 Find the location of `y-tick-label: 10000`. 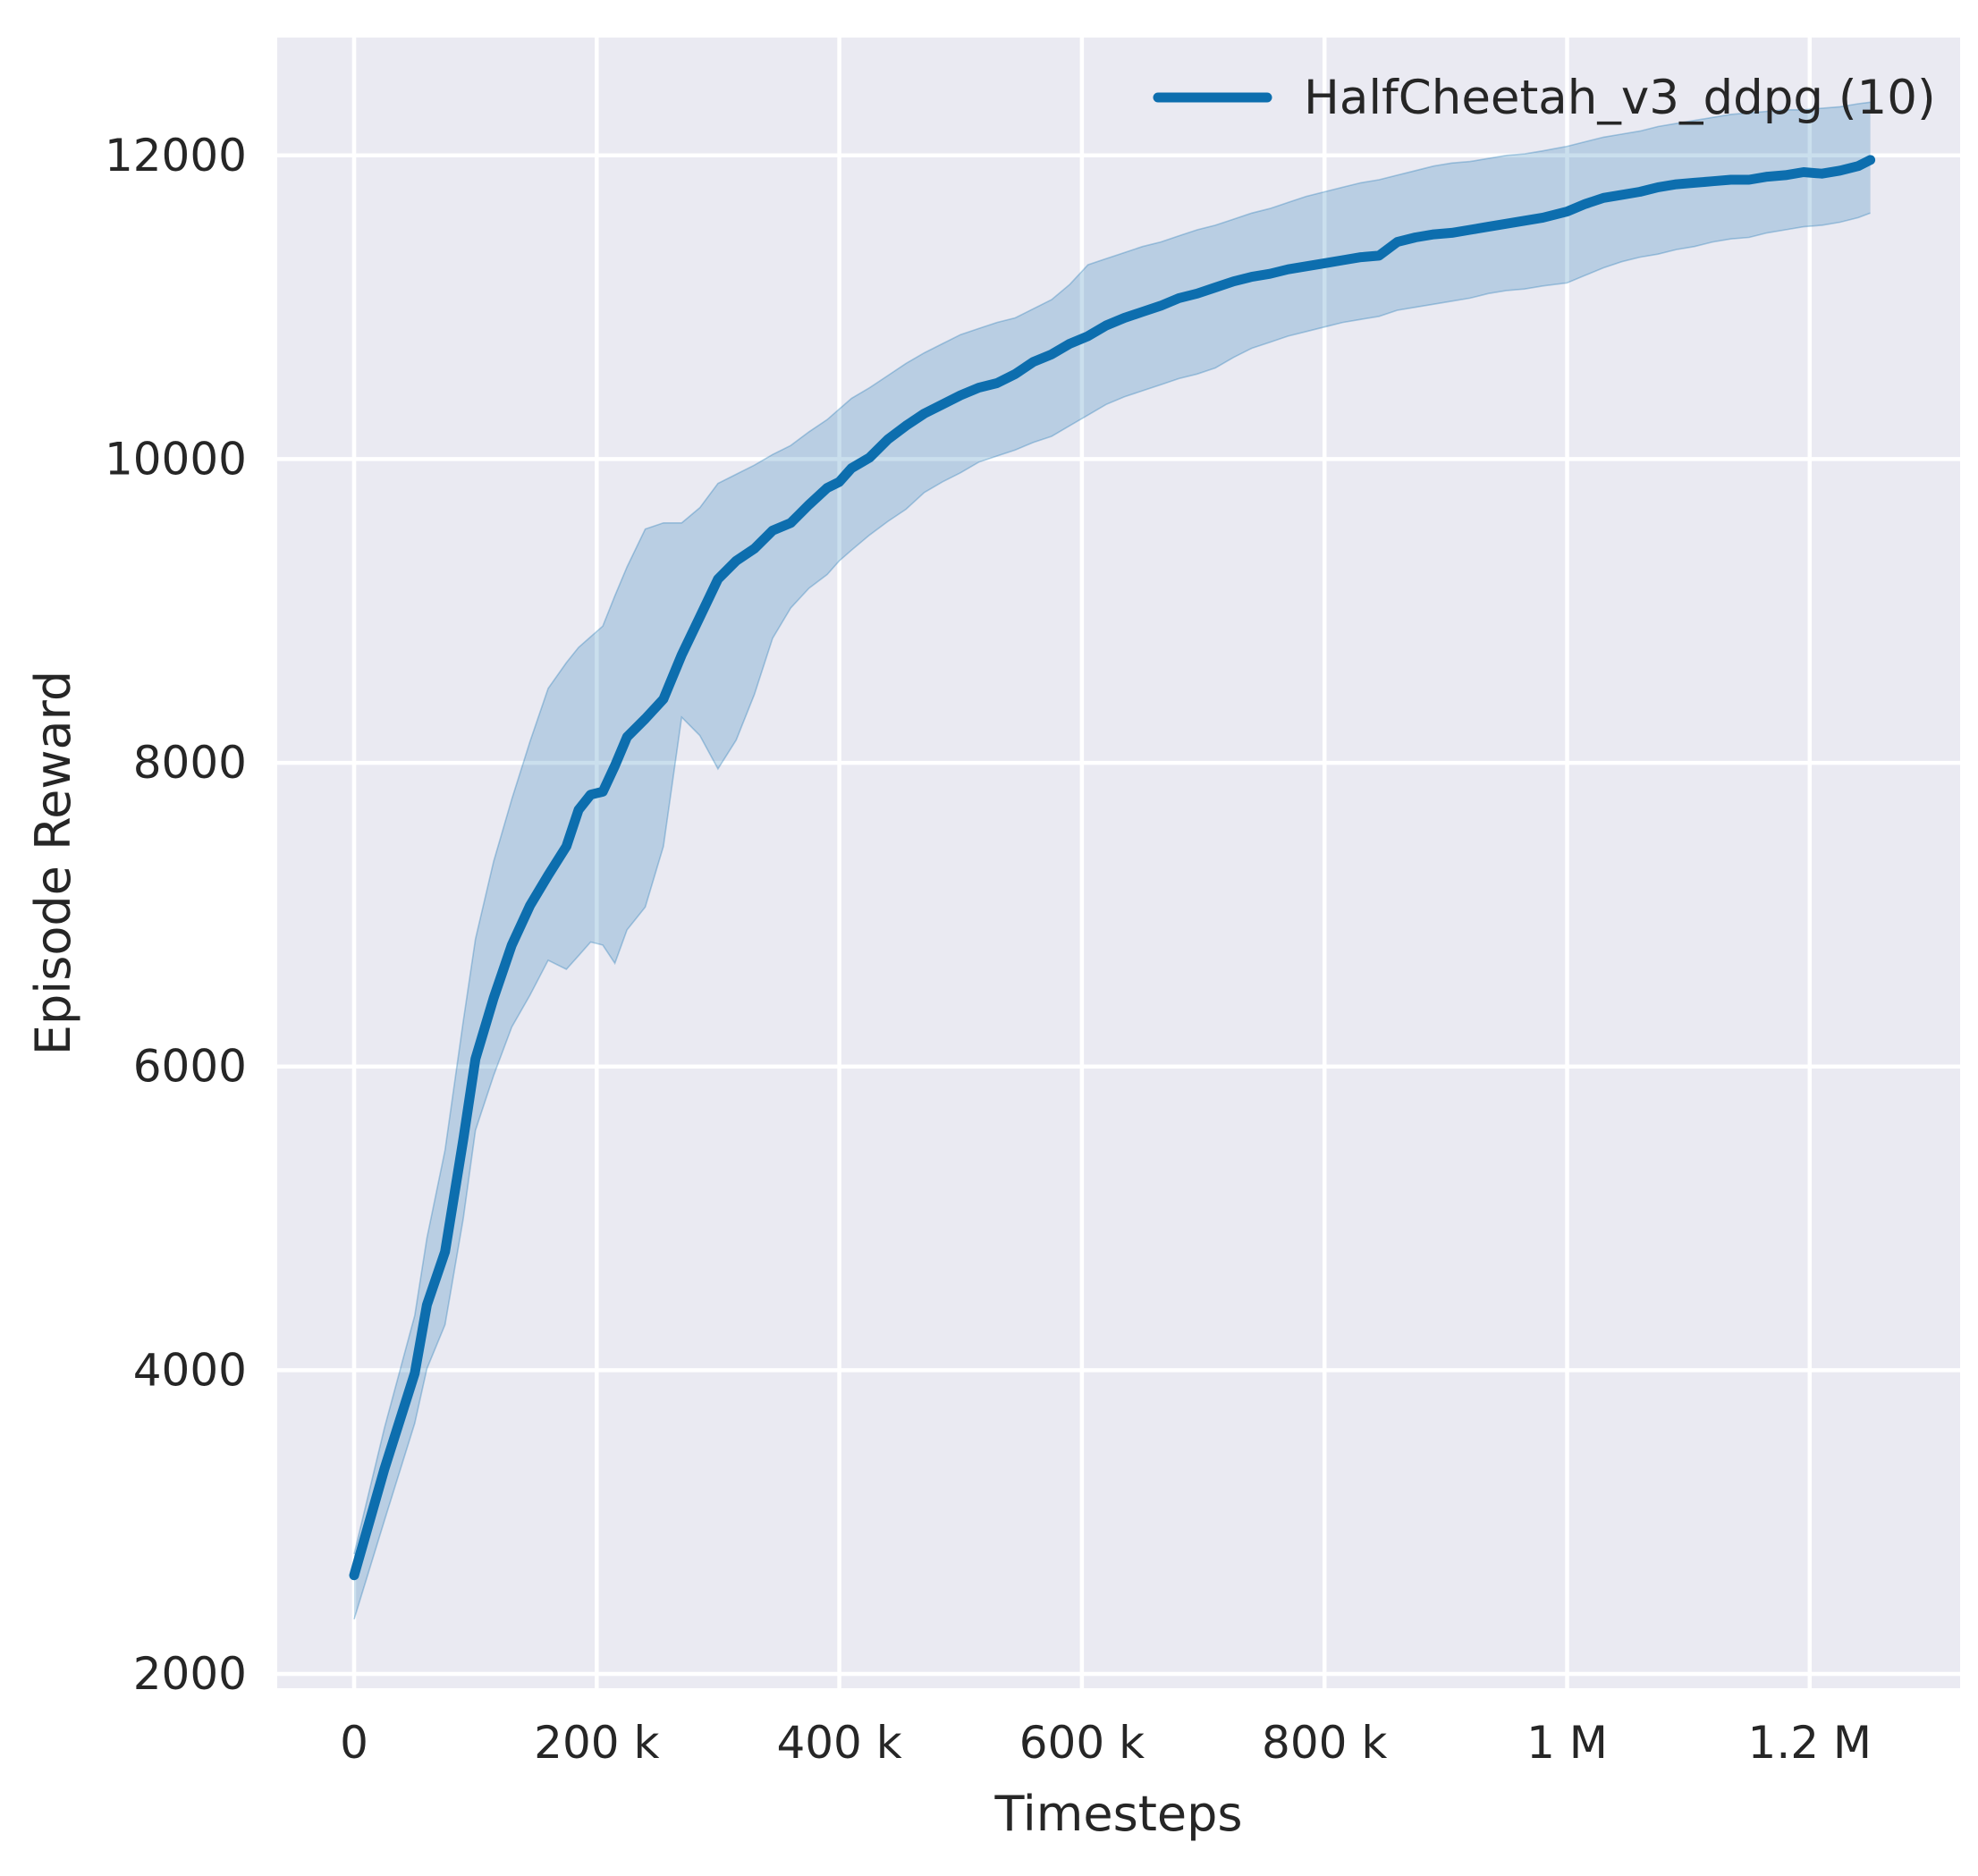

y-tick-label: 10000 is located at coordinates (176, 459).